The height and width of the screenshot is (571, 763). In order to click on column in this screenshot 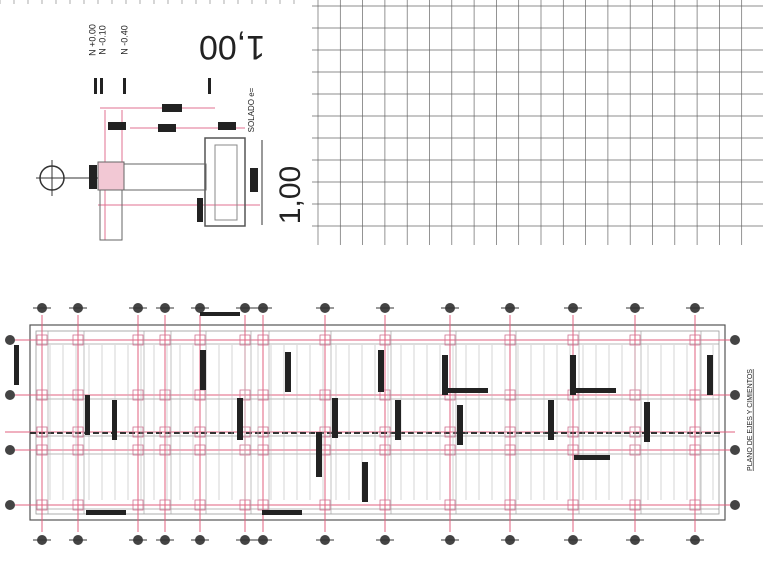, I will do `click(111, 176)`.